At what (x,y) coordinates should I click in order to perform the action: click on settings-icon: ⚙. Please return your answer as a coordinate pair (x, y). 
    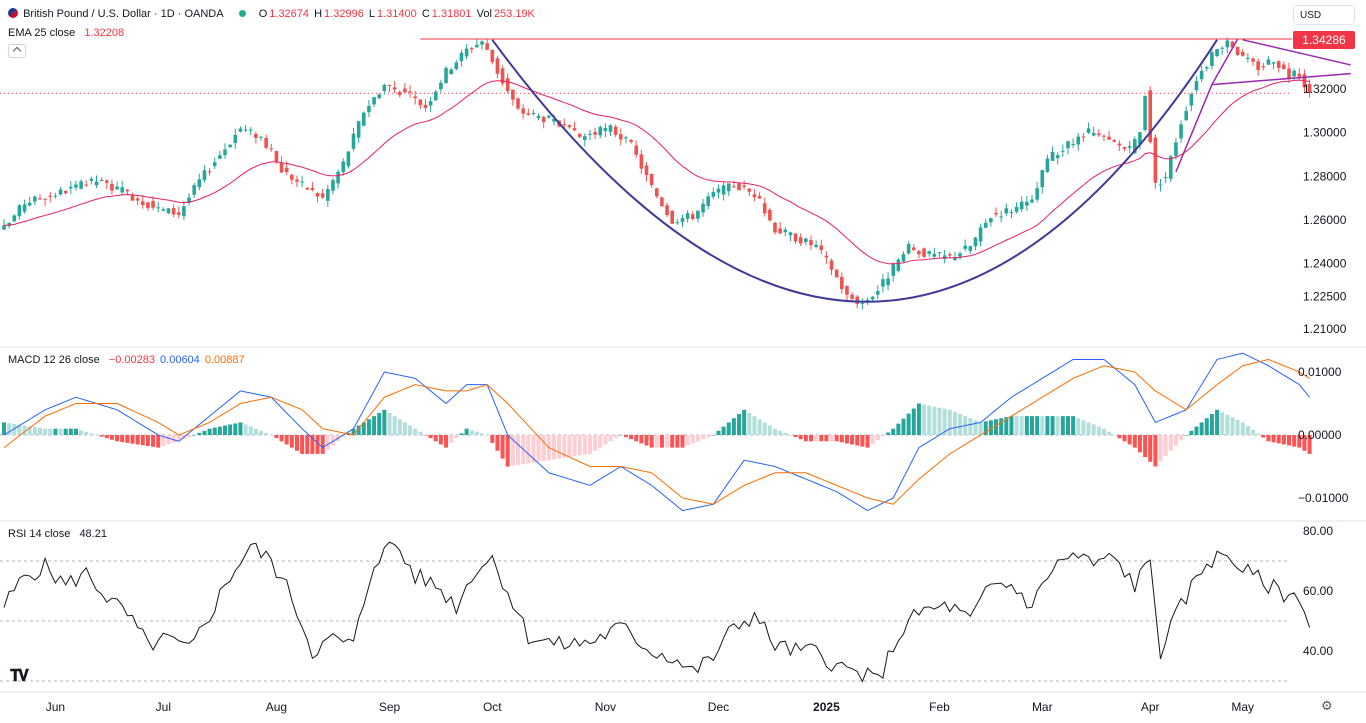
    Looking at the image, I should click on (1327, 705).